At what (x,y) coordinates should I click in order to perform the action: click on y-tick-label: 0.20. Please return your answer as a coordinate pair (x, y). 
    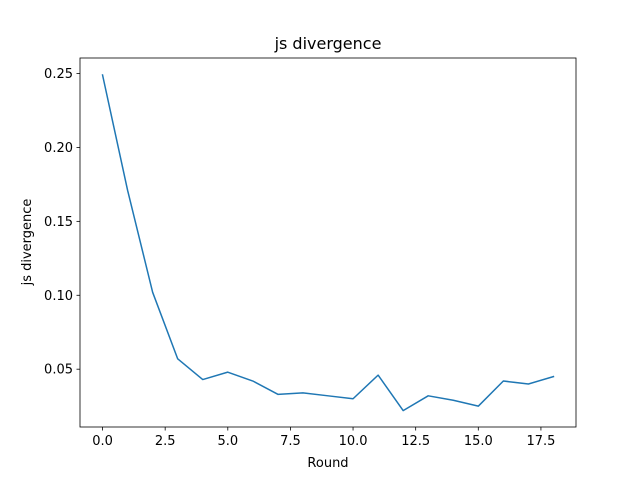
    Looking at the image, I should click on (58, 148).